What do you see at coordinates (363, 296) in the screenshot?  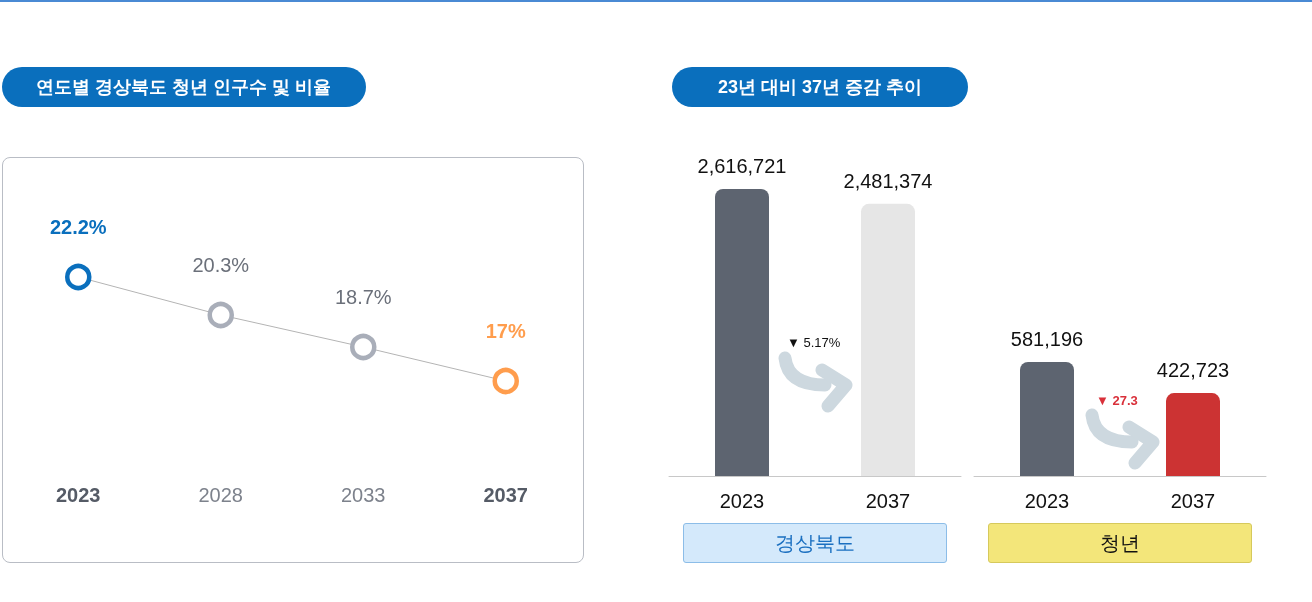 I see `data-label: 18.7%` at bounding box center [363, 296].